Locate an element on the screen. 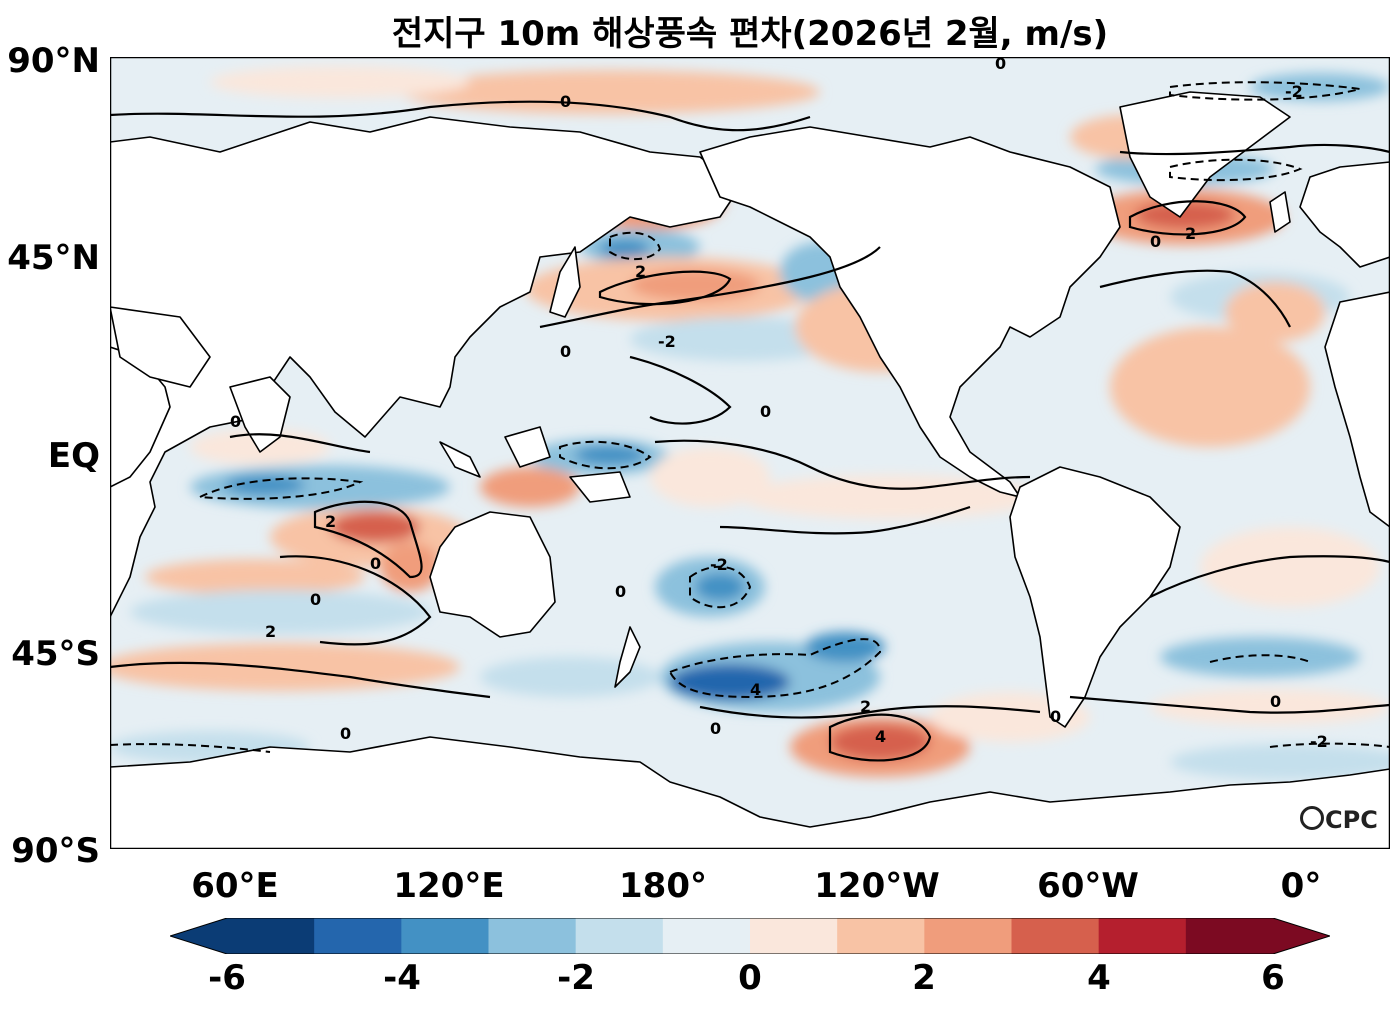 Image resolution: width=1400 pixels, height=1009 pixels. land-new-zealand is located at coordinates (627, 657).